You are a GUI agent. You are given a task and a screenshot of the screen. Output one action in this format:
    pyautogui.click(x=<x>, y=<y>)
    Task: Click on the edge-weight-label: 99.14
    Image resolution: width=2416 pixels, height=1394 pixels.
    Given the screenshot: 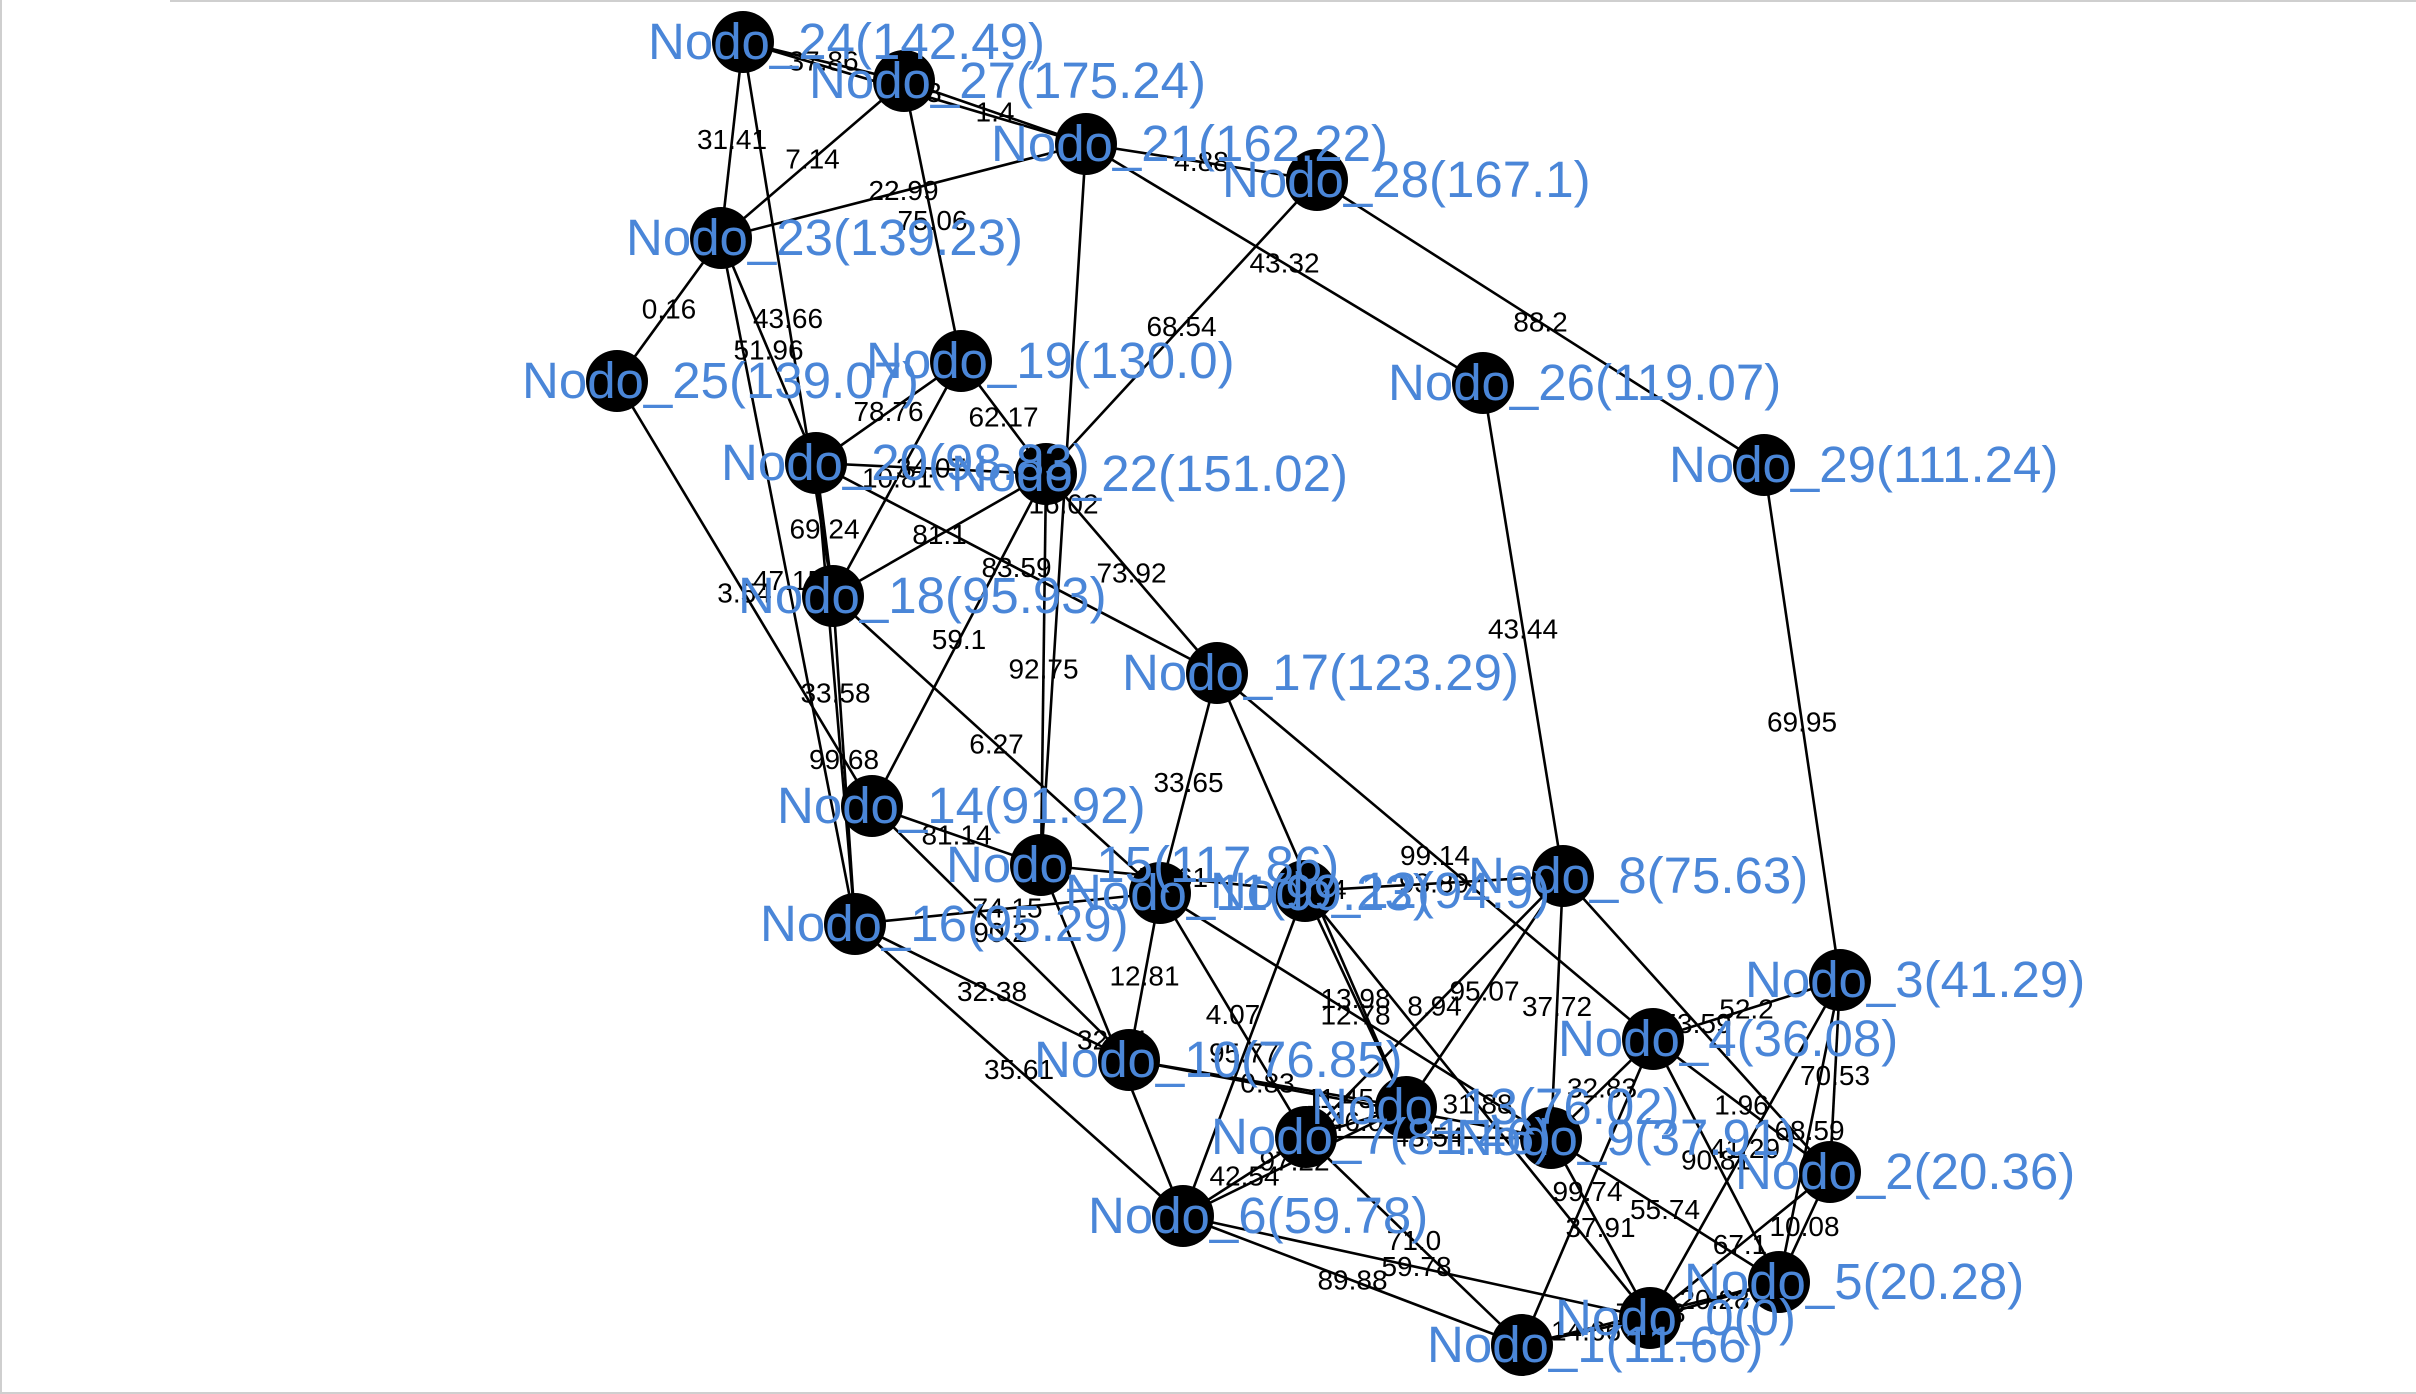 What is the action you would take?
    pyautogui.click(x=1435, y=855)
    